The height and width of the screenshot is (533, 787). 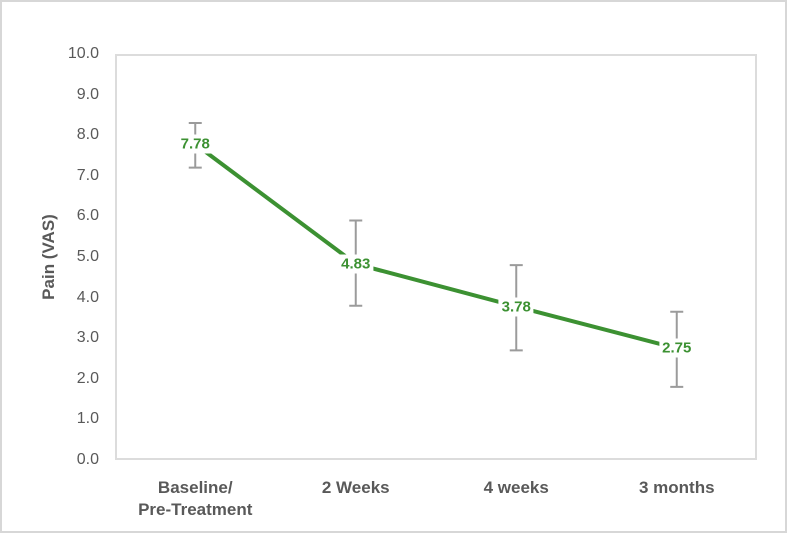 What do you see at coordinates (87, 378) in the screenshot?
I see `y-axis-tick-label: 2.0` at bounding box center [87, 378].